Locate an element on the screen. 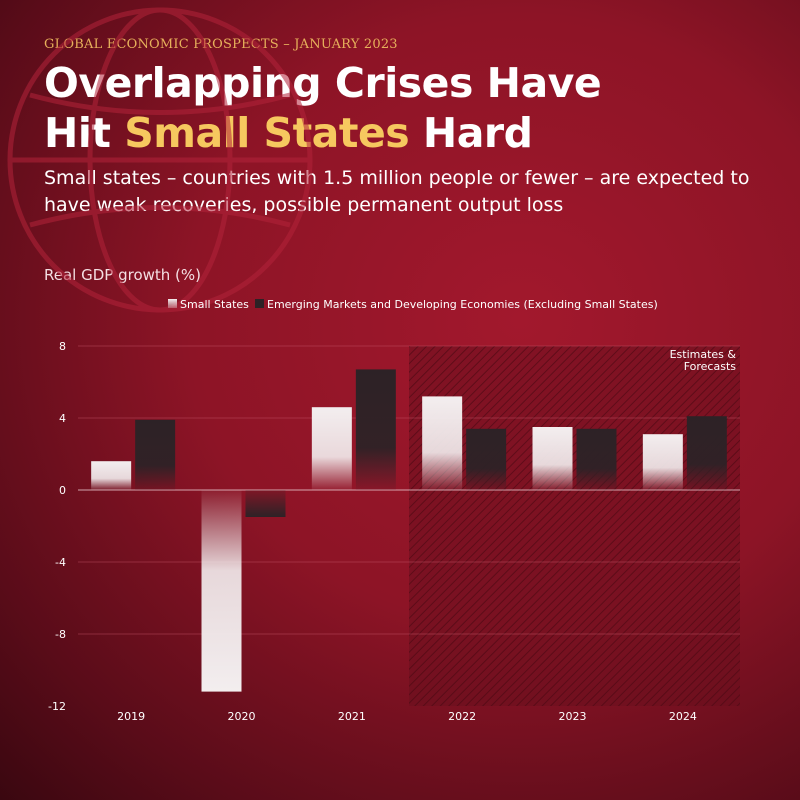 The image size is (800, 800). globe-icon is located at coordinates (160, 160).